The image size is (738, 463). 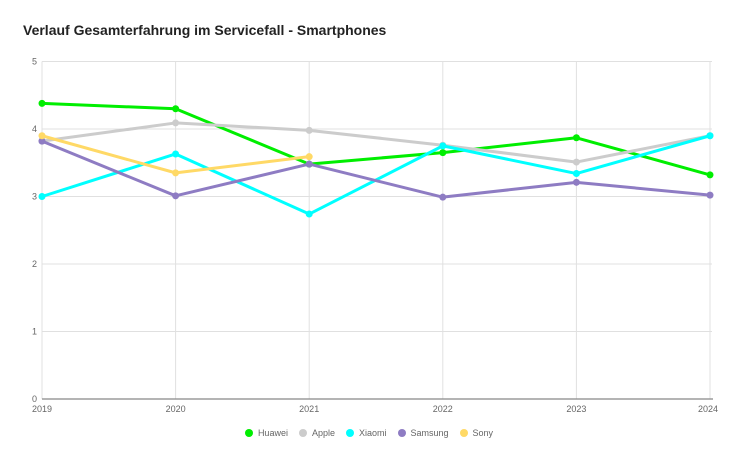 What do you see at coordinates (309, 409) in the screenshot?
I see `x-tick-label: 2021` at bounding box center [309, 409].